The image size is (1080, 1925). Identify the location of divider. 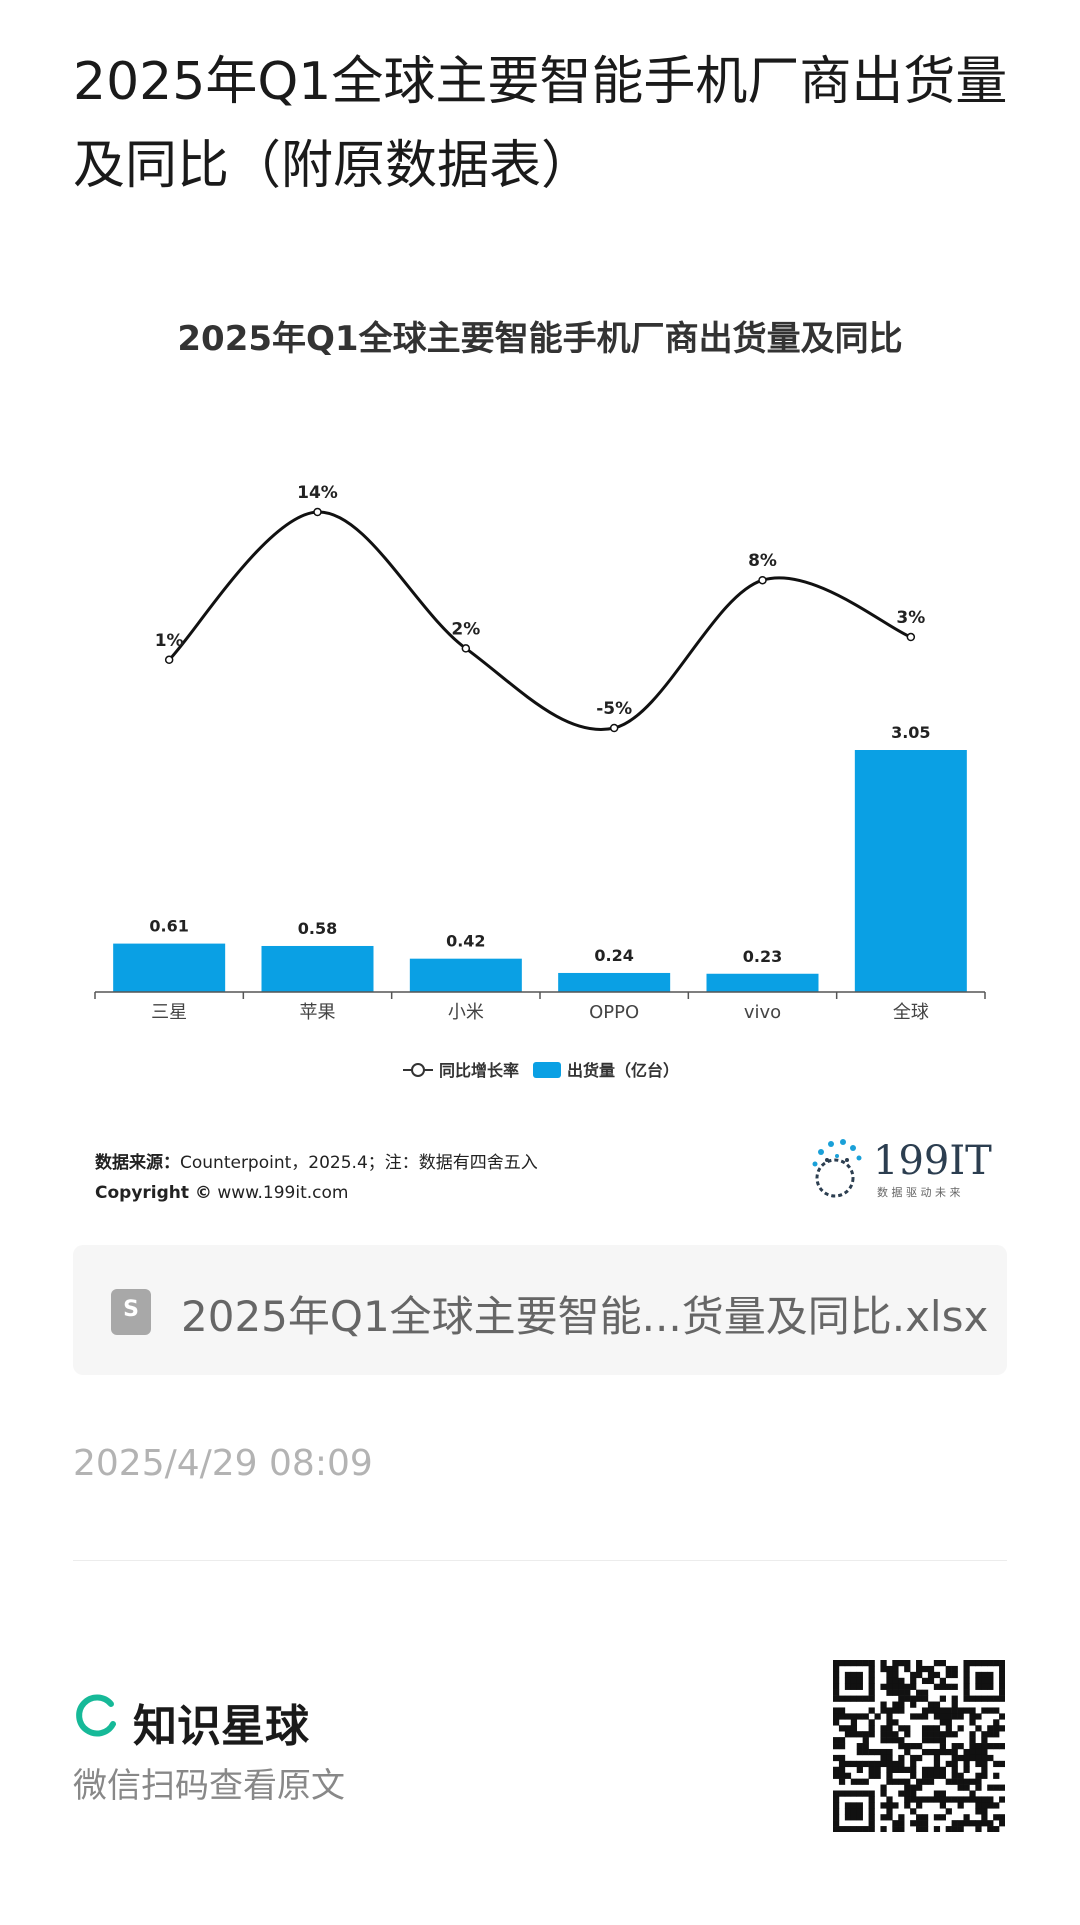
(540, 1560).